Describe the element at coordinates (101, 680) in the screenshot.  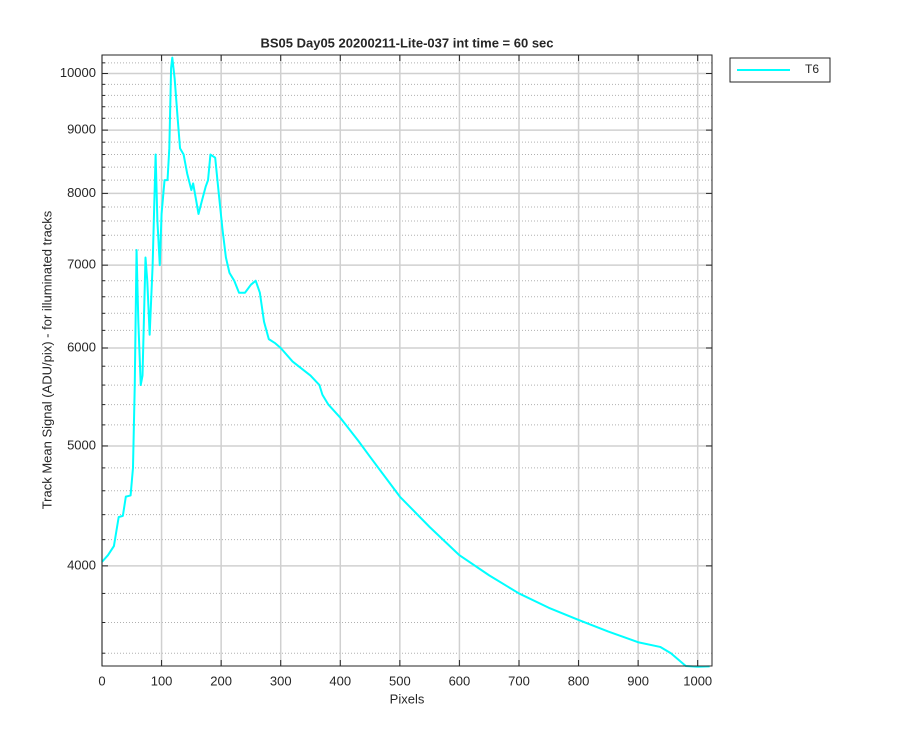
I see `x-tick-label: 0` at that location.